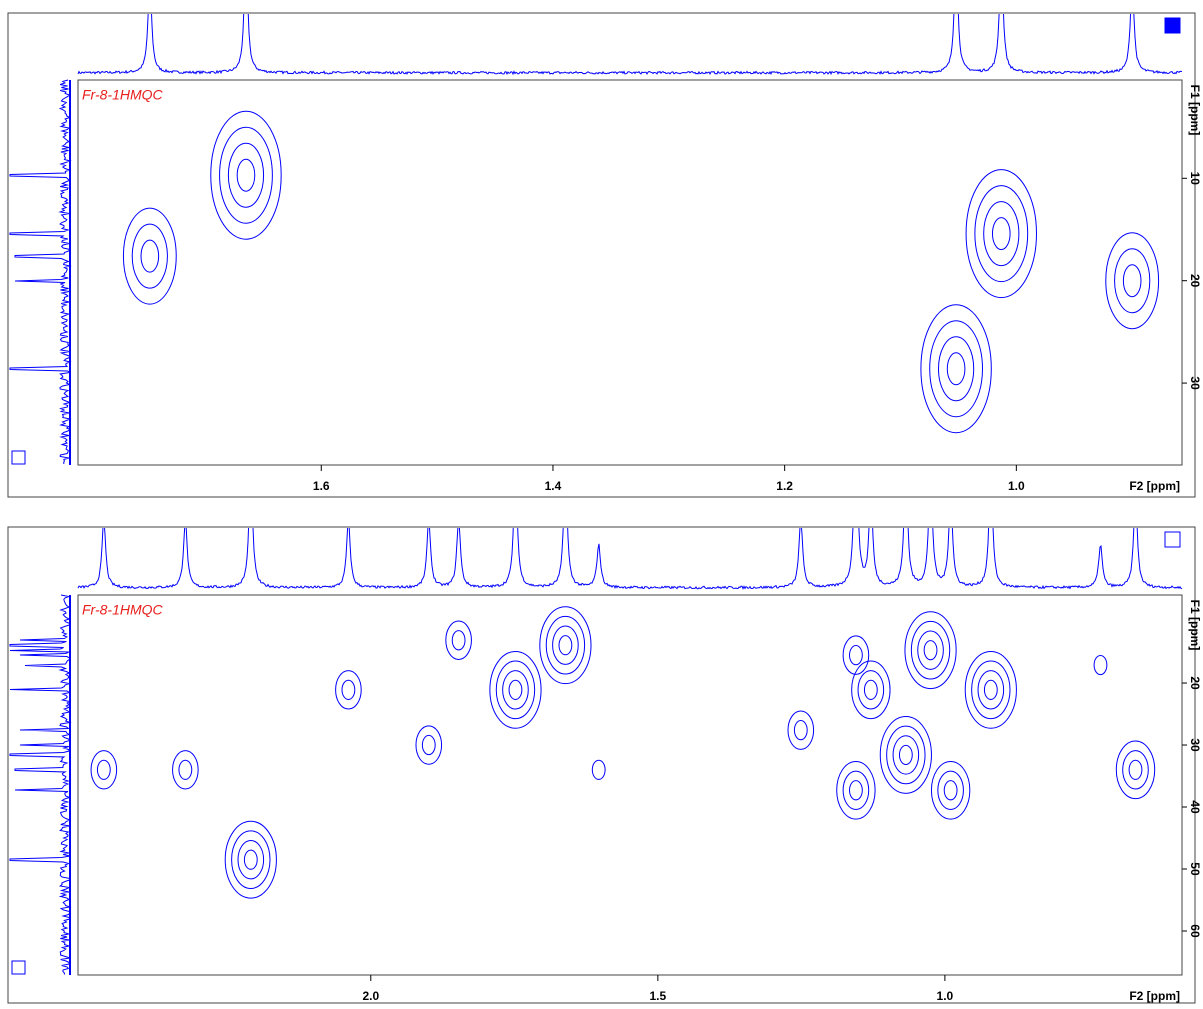  I want to click on x-tick-label: 1.4, so click(553, 486).